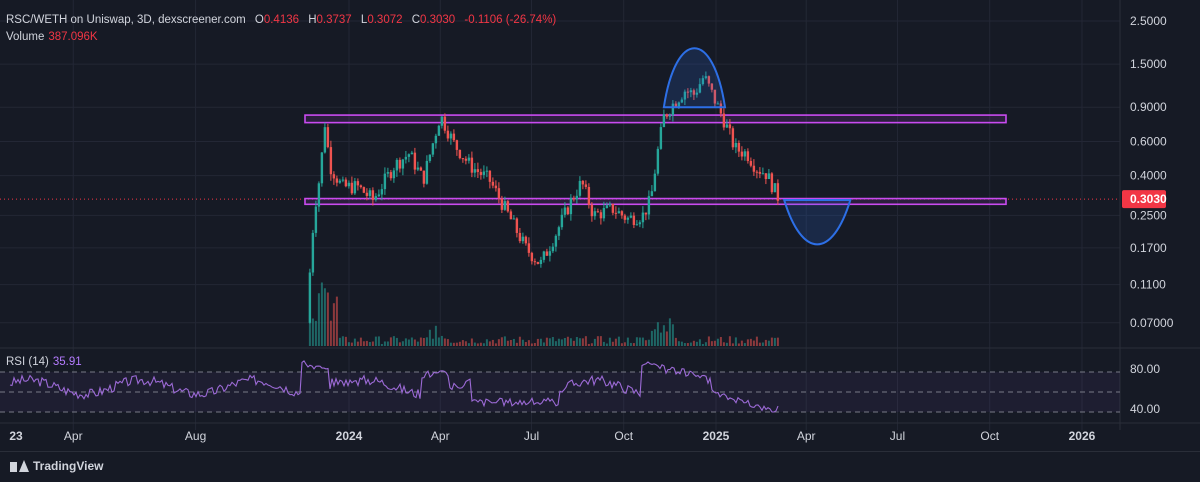 Image resolution: width=1200 pixels, height=482 pixels. I want to click on price-tick-label: 2.5000, so click(1148, 21).